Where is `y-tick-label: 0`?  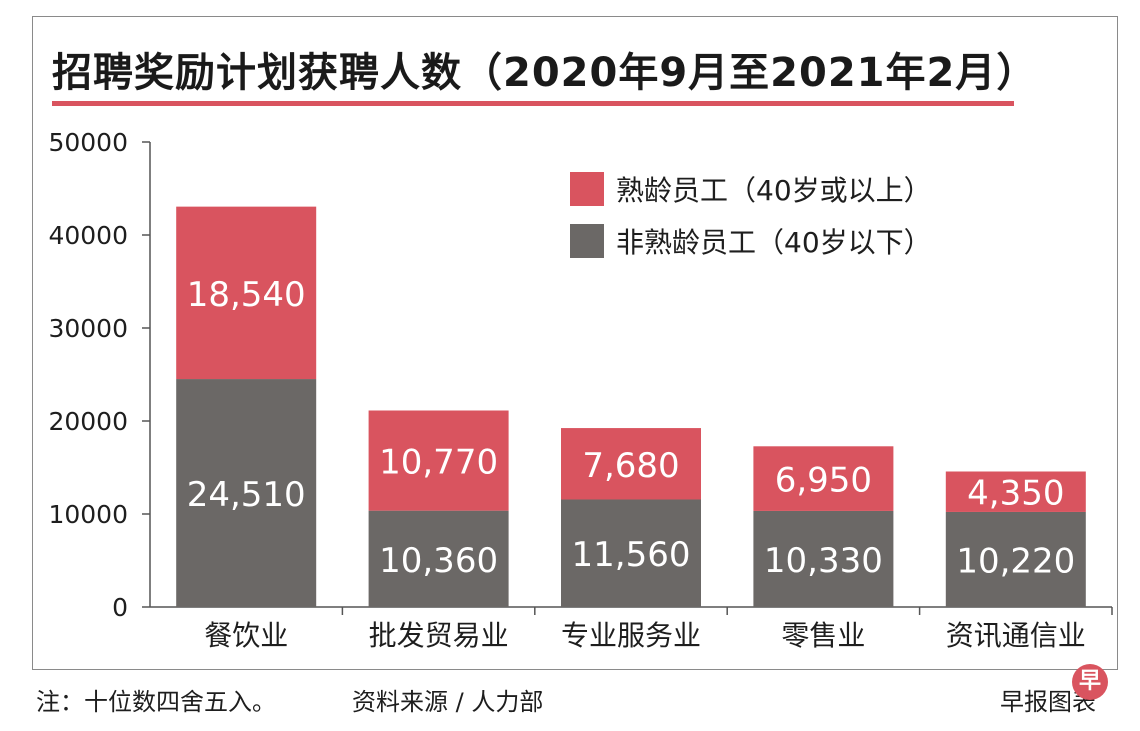 y-tick-label: 0 is located at coordinates (120, 607).